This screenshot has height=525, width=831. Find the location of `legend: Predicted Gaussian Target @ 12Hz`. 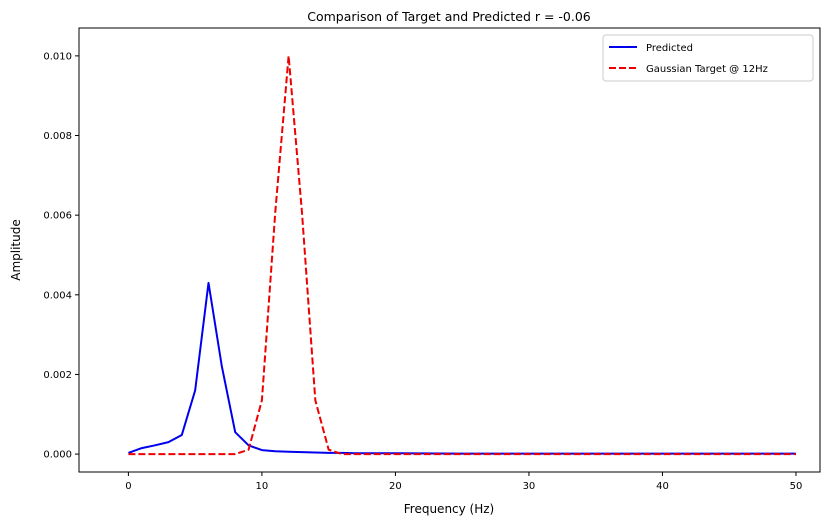

legend: Predicted Gaussian Target @ 12Hz is located at coordinates (708, 58).